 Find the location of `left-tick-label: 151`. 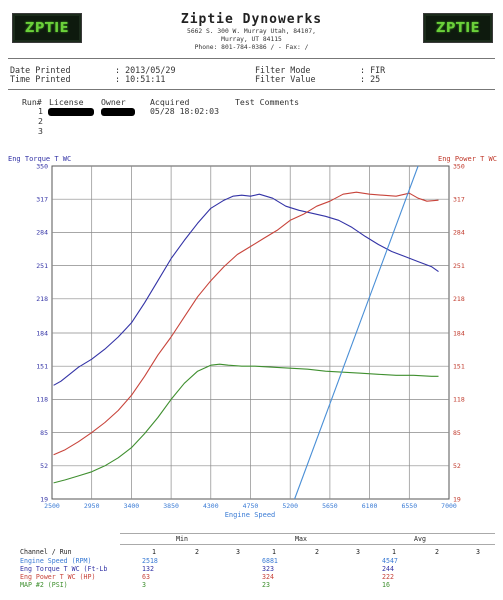

left-tick-label: 151 is located at coordinates (42, 367).